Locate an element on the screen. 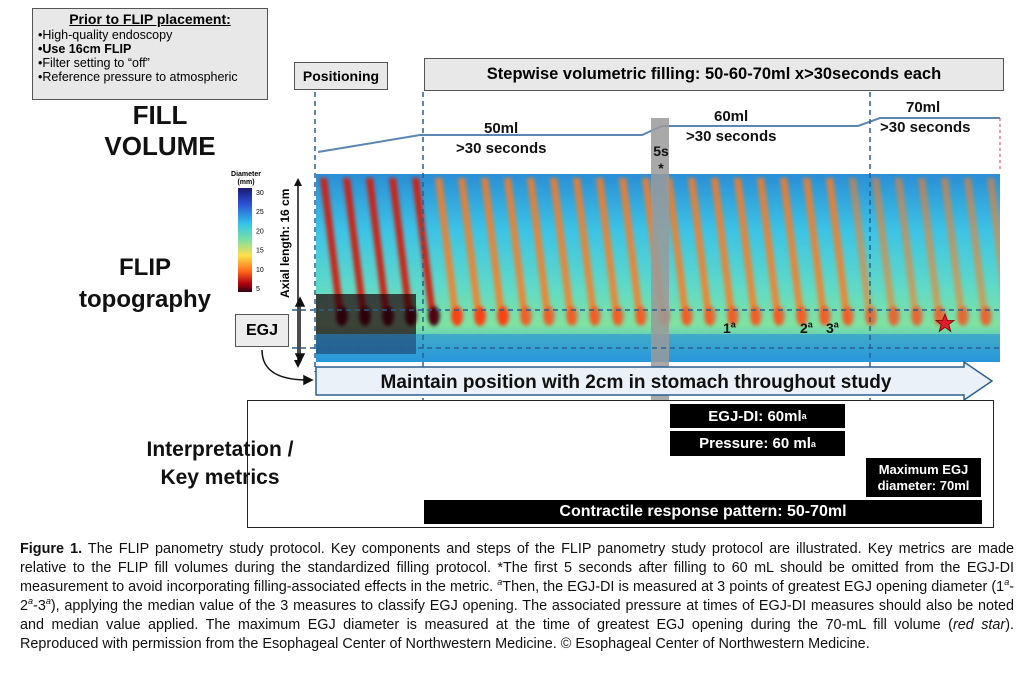 The height and width of the screenshot is (683, 1030). interpretation-line-2: Key metrics is located at coordinates (220, 477).